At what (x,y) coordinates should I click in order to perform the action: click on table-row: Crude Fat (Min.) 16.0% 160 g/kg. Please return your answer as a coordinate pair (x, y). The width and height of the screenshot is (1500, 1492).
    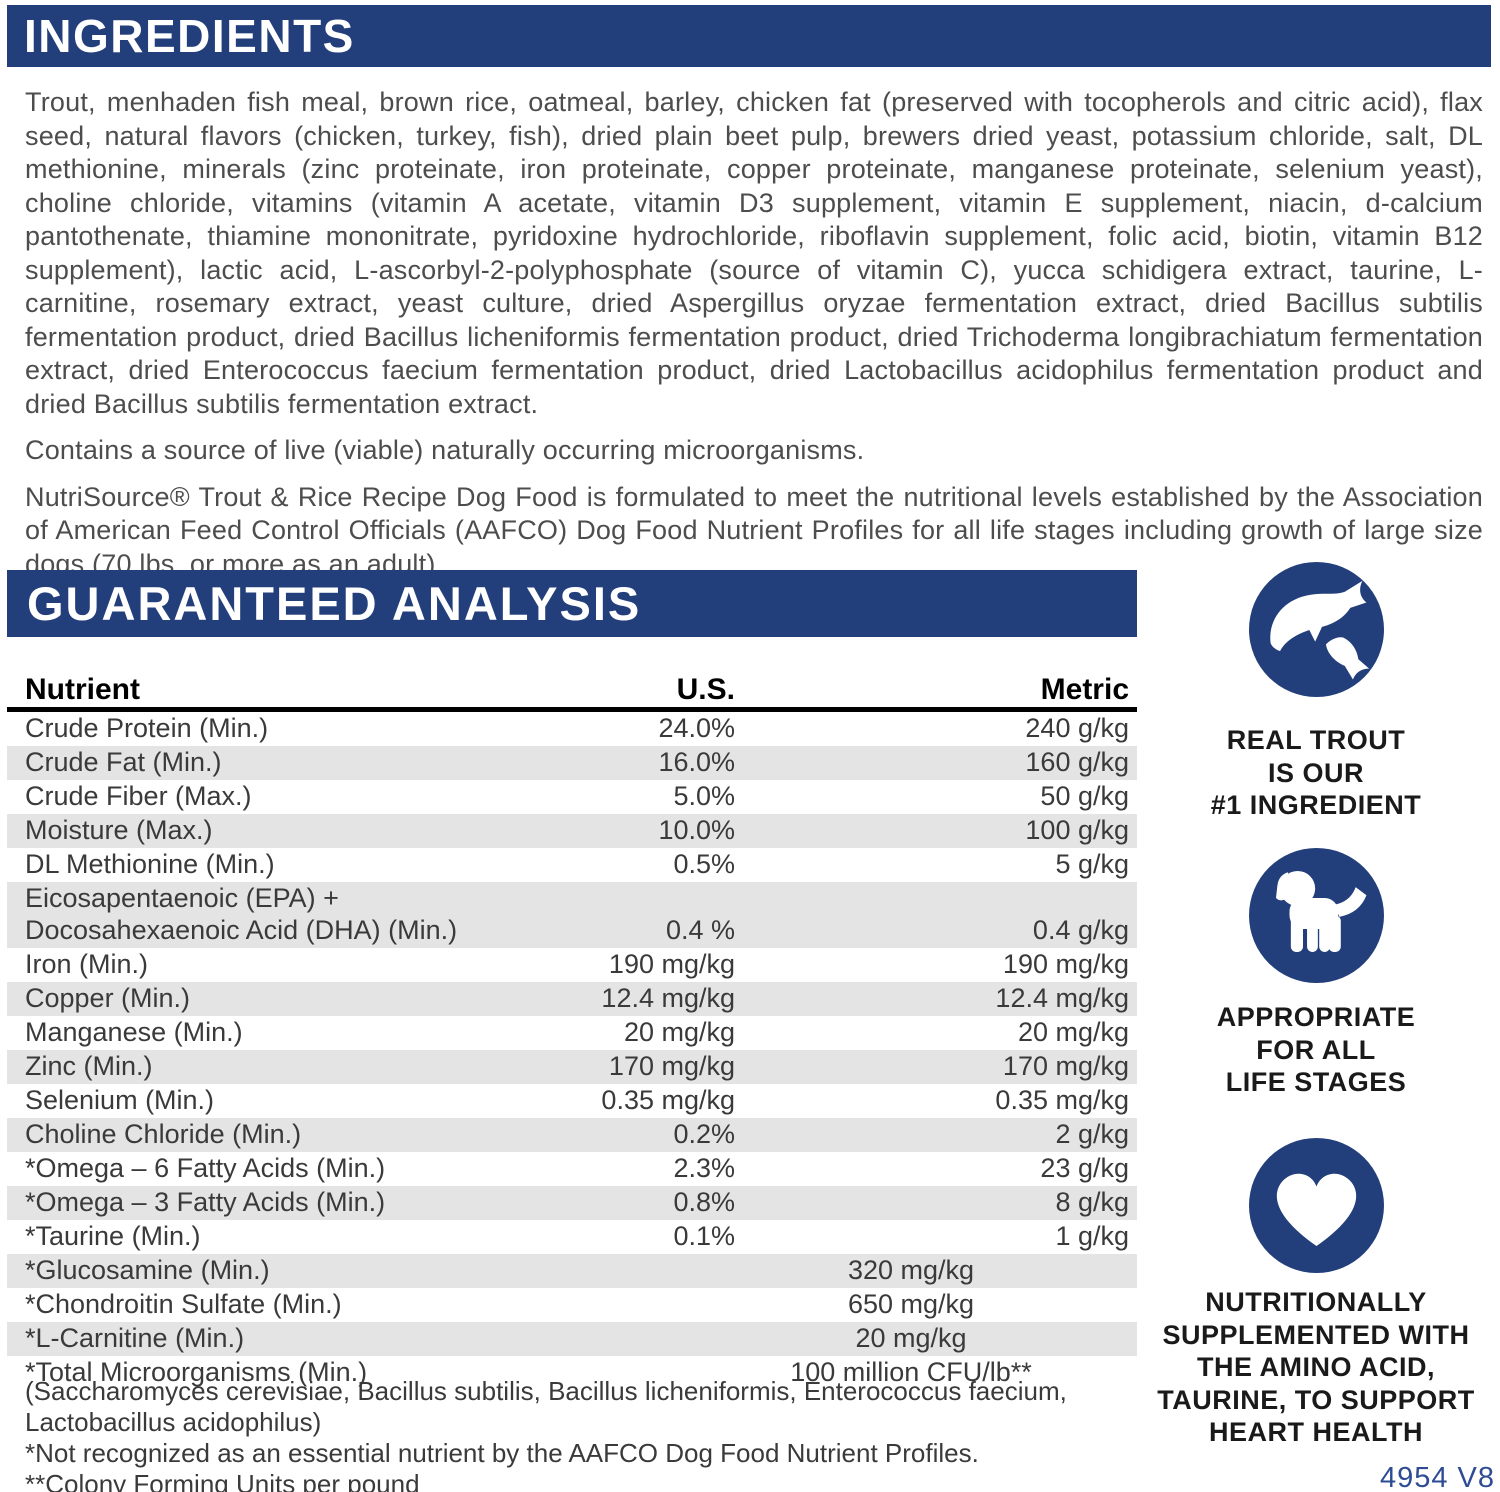
    Looking at the image, I should click on (572, 763).